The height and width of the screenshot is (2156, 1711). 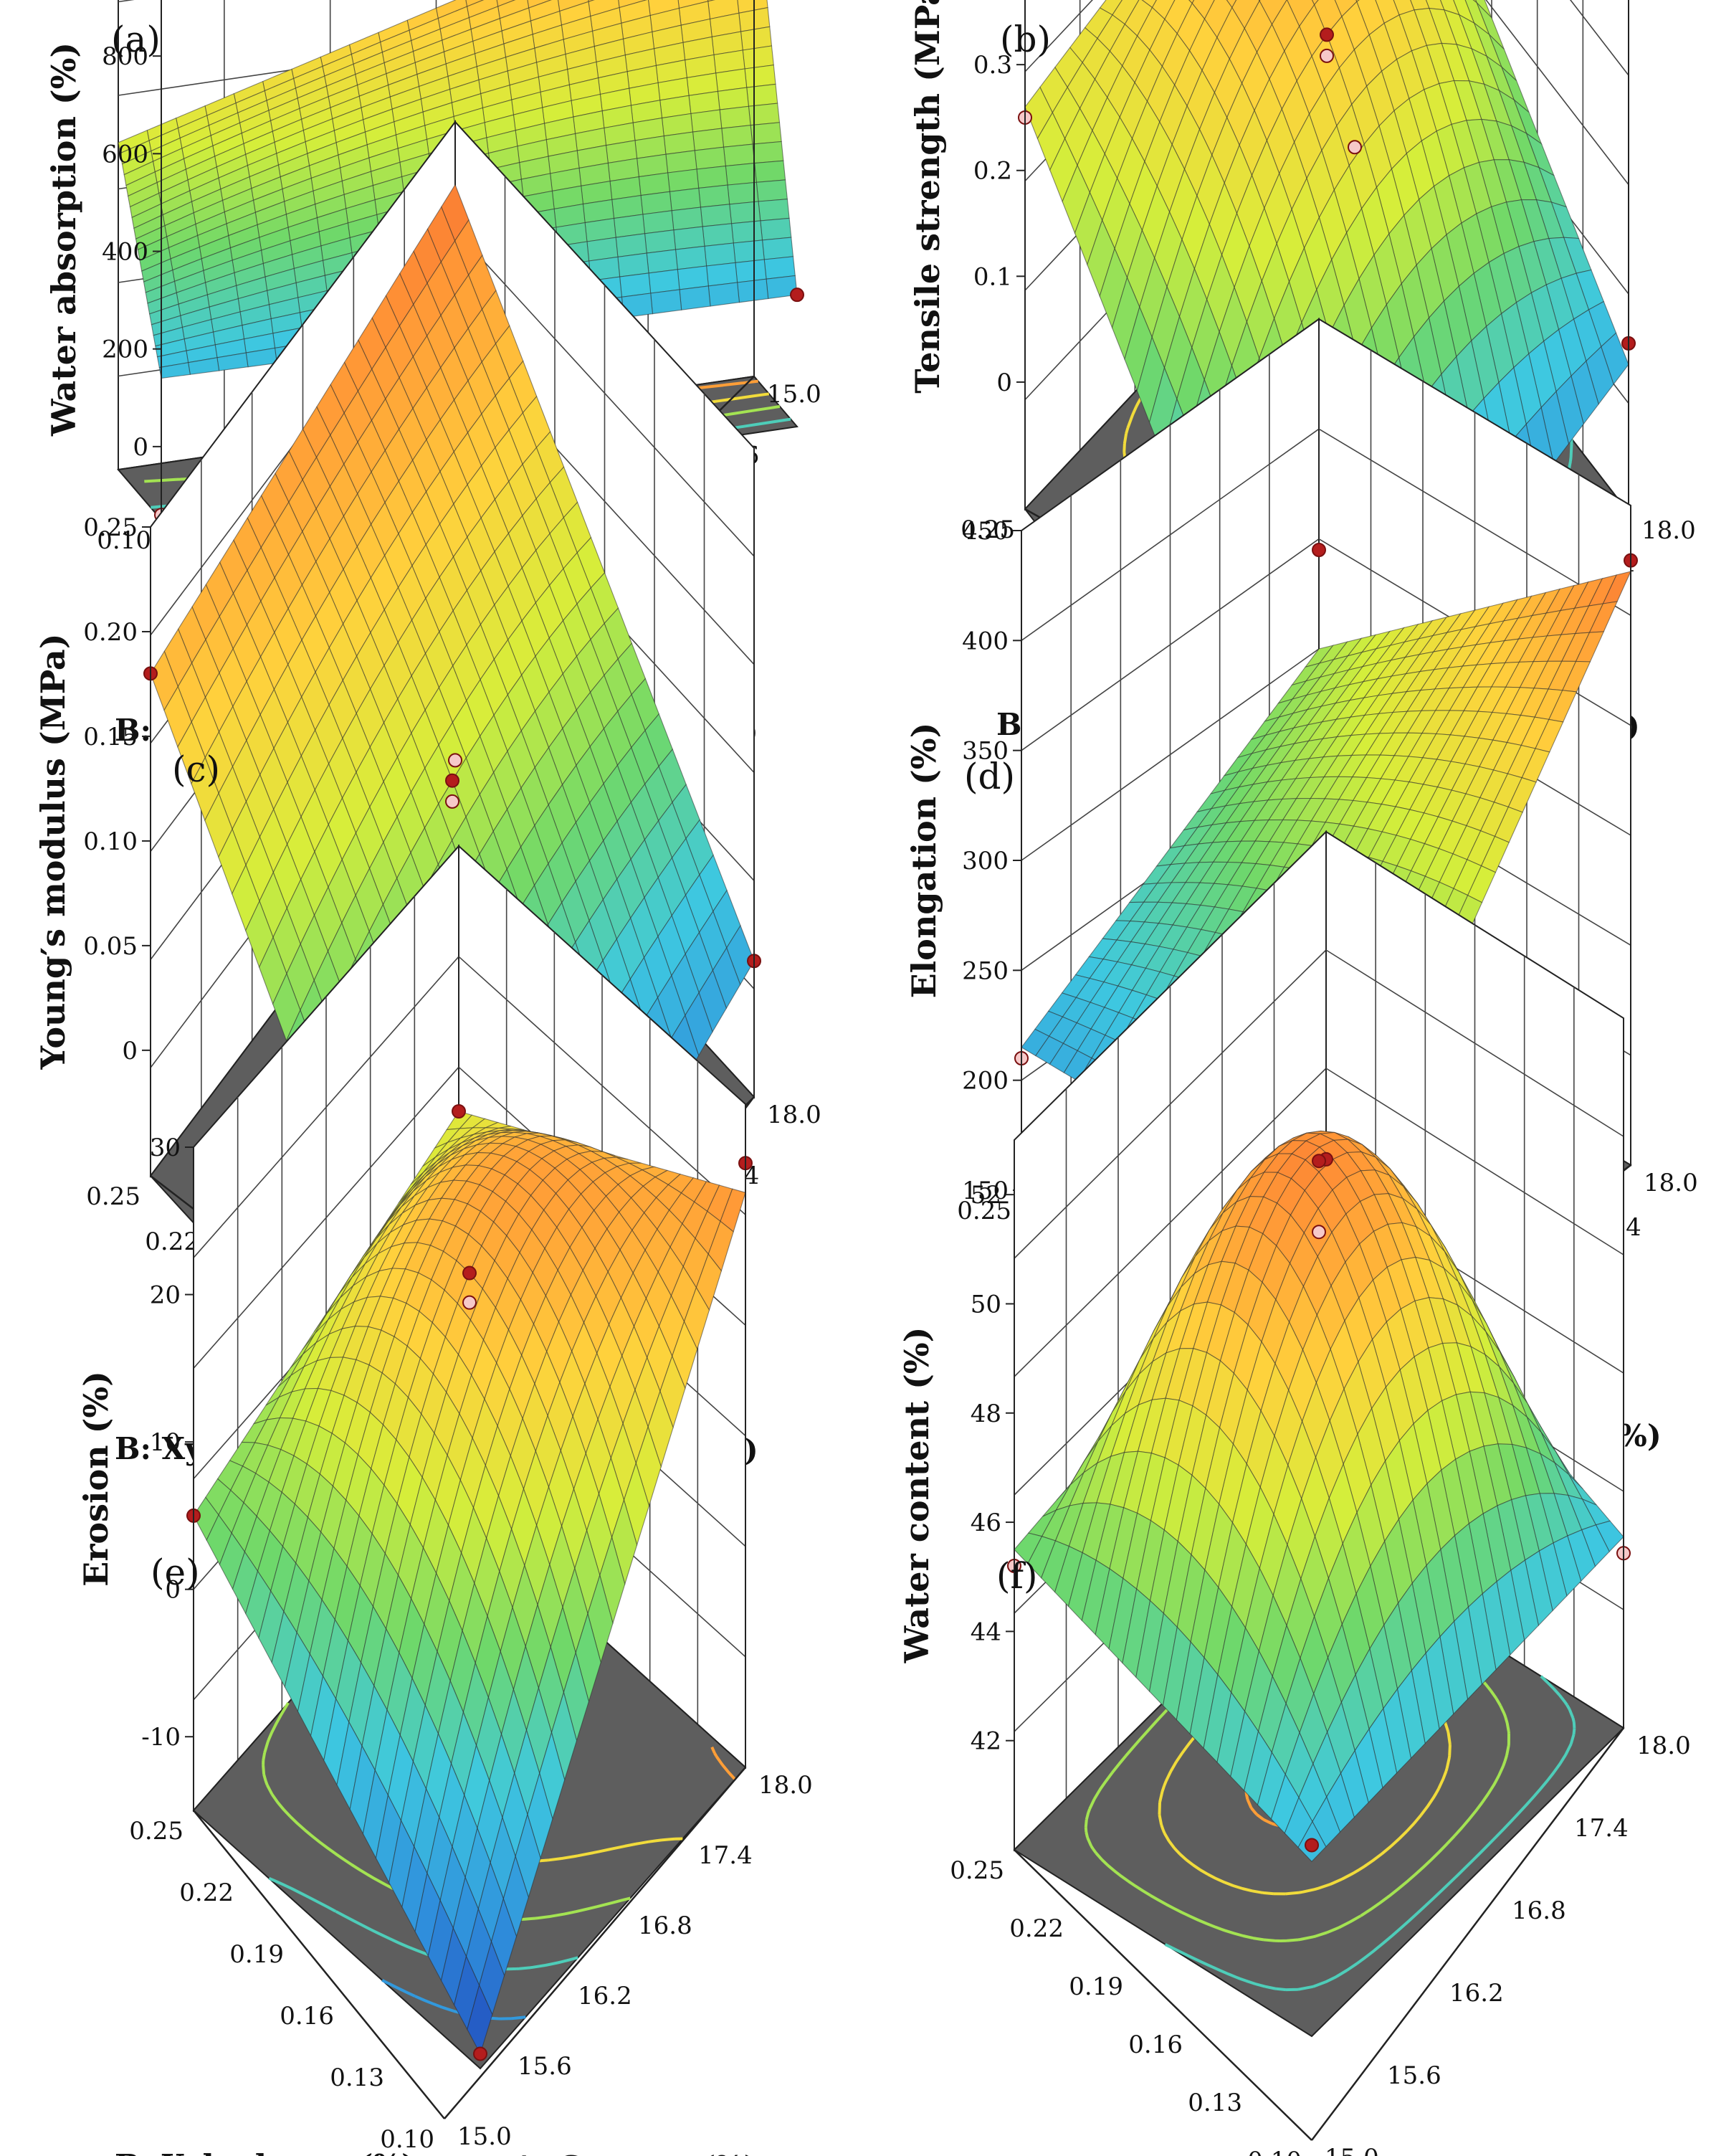 What do you see at coordinates (196, 770) in the screenshot?
I see `panel-label: (c)` at bounding box center [196, 770].